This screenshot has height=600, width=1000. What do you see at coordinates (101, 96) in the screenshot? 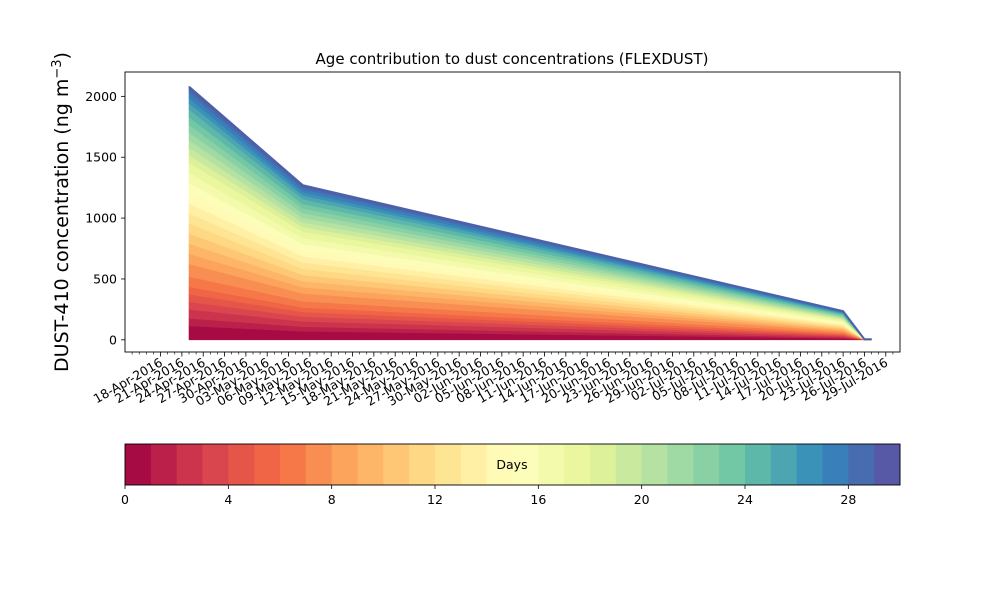
I see `y-tick-label: 2000` at bounding box center [101, 96].